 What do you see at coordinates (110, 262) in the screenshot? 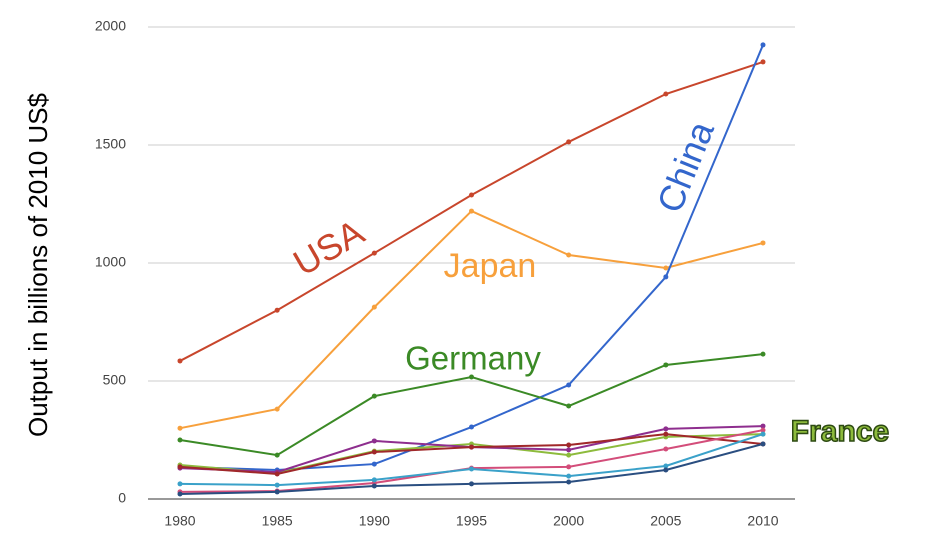
I see `y-tick-label: 1000` at bounding box center [110, 262].